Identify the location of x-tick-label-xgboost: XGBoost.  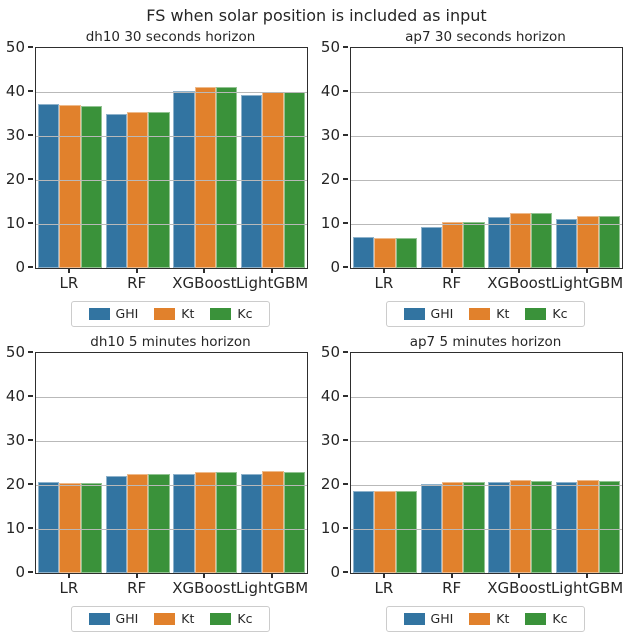
(204, 283).